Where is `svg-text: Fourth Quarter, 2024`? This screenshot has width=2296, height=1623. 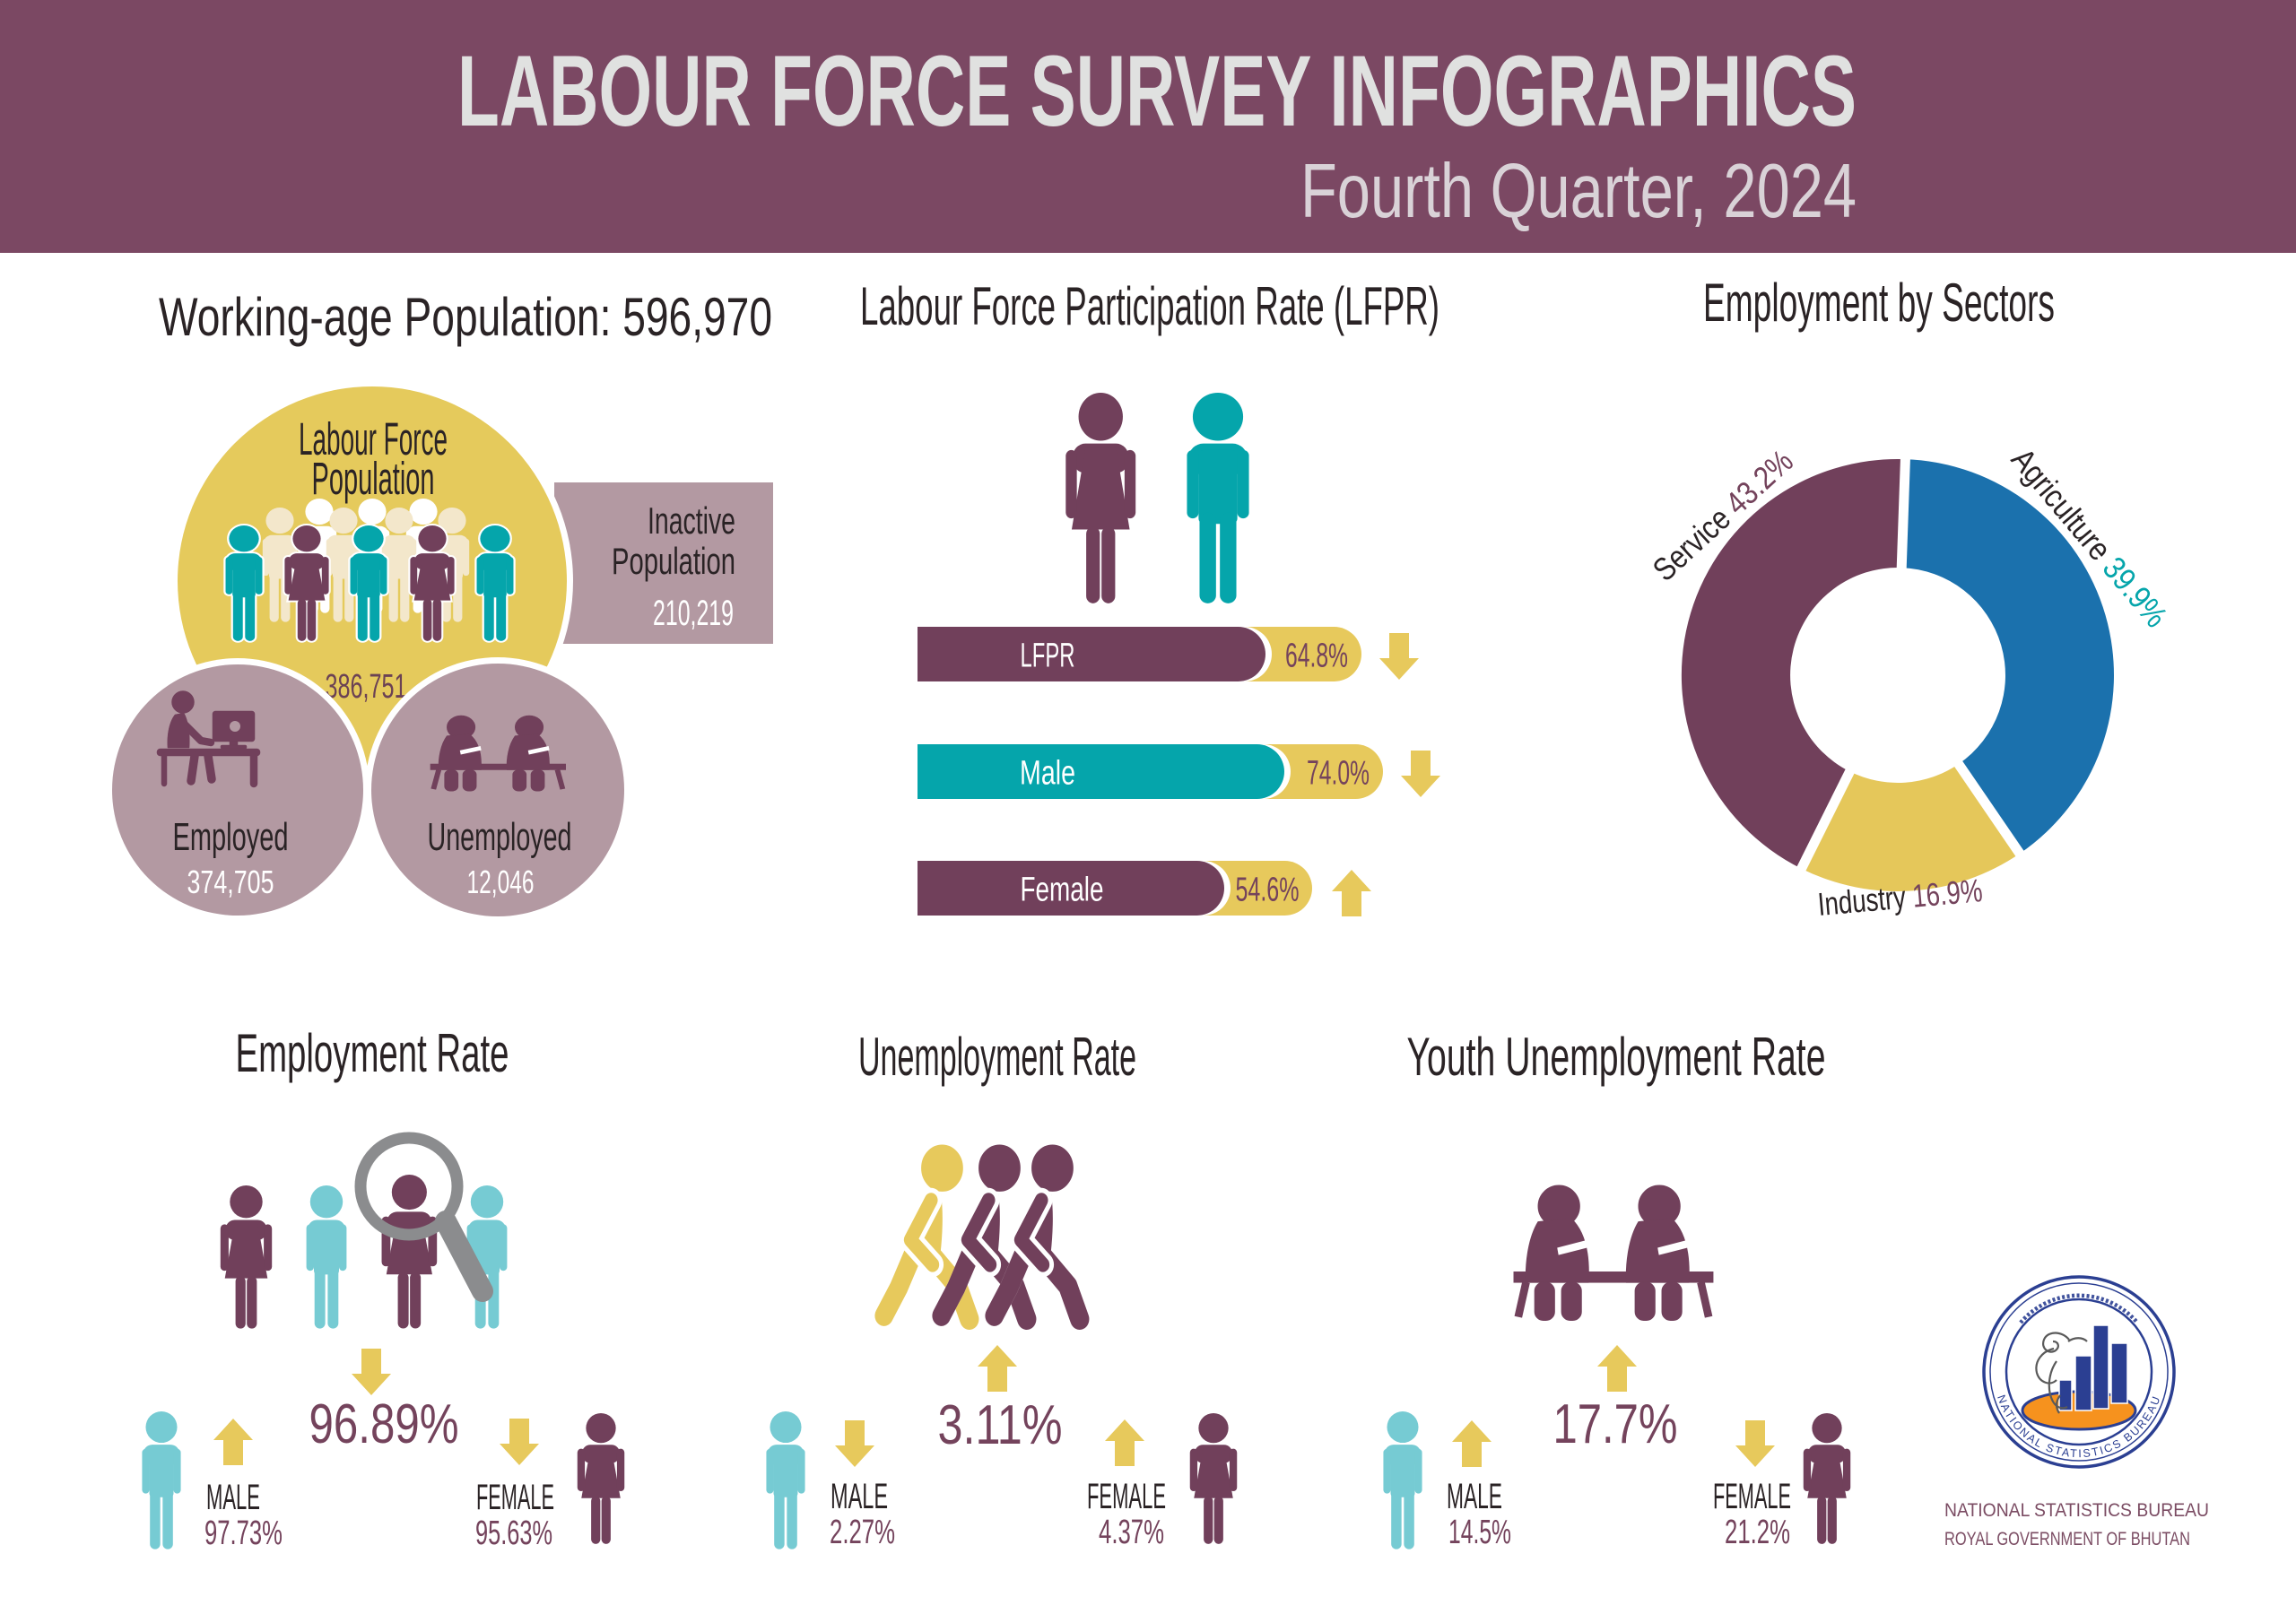 svg-text: Fourth Quarter, 2024 is located at coordinates (1578, 191).